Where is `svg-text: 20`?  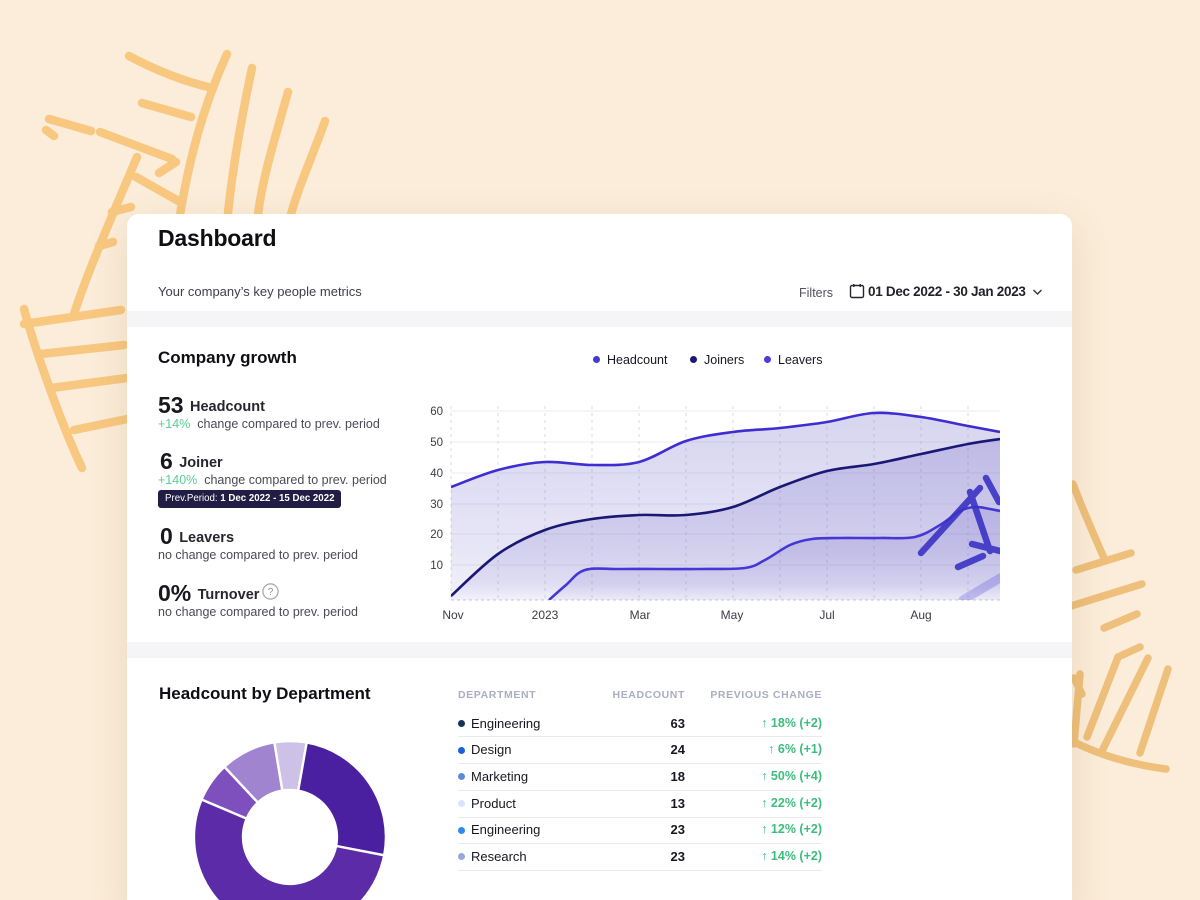 svg-text: 20 is located at coordinates (436, 535).